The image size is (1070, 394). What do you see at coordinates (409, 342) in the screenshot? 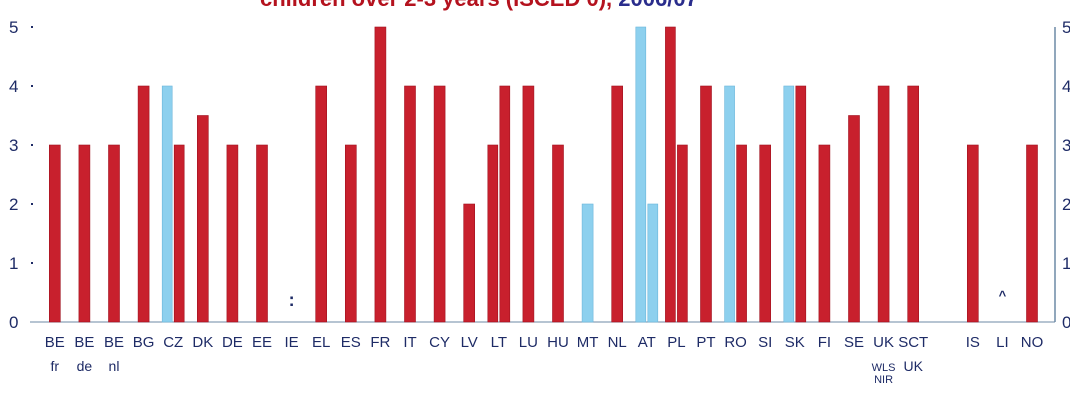
I see `x-tick-label: IT` at bounding box center [409, 342].